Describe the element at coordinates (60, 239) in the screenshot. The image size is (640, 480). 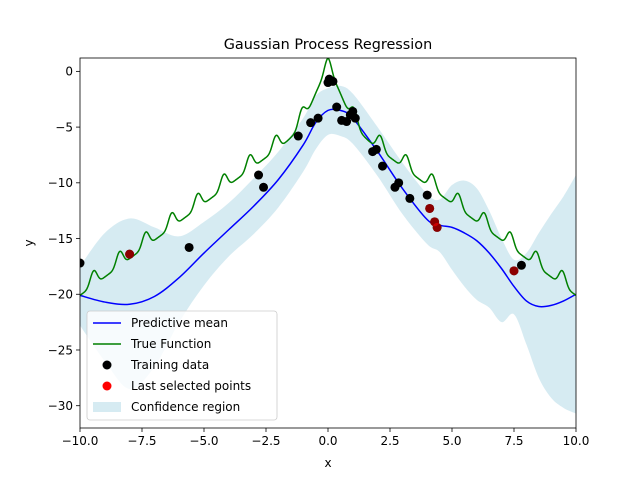
I see `y-tick-label: −15` at that location.